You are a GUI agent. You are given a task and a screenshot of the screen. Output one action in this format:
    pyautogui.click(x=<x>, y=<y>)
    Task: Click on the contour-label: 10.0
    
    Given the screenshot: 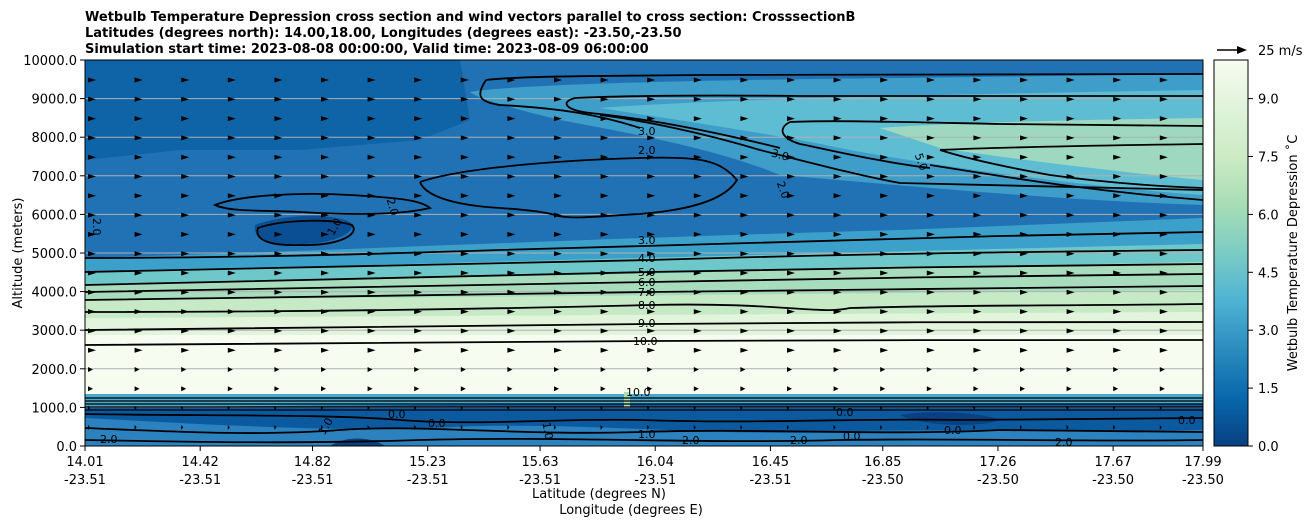 What is the action you would take?
    pyautogui.click(x=645, y=341)
    